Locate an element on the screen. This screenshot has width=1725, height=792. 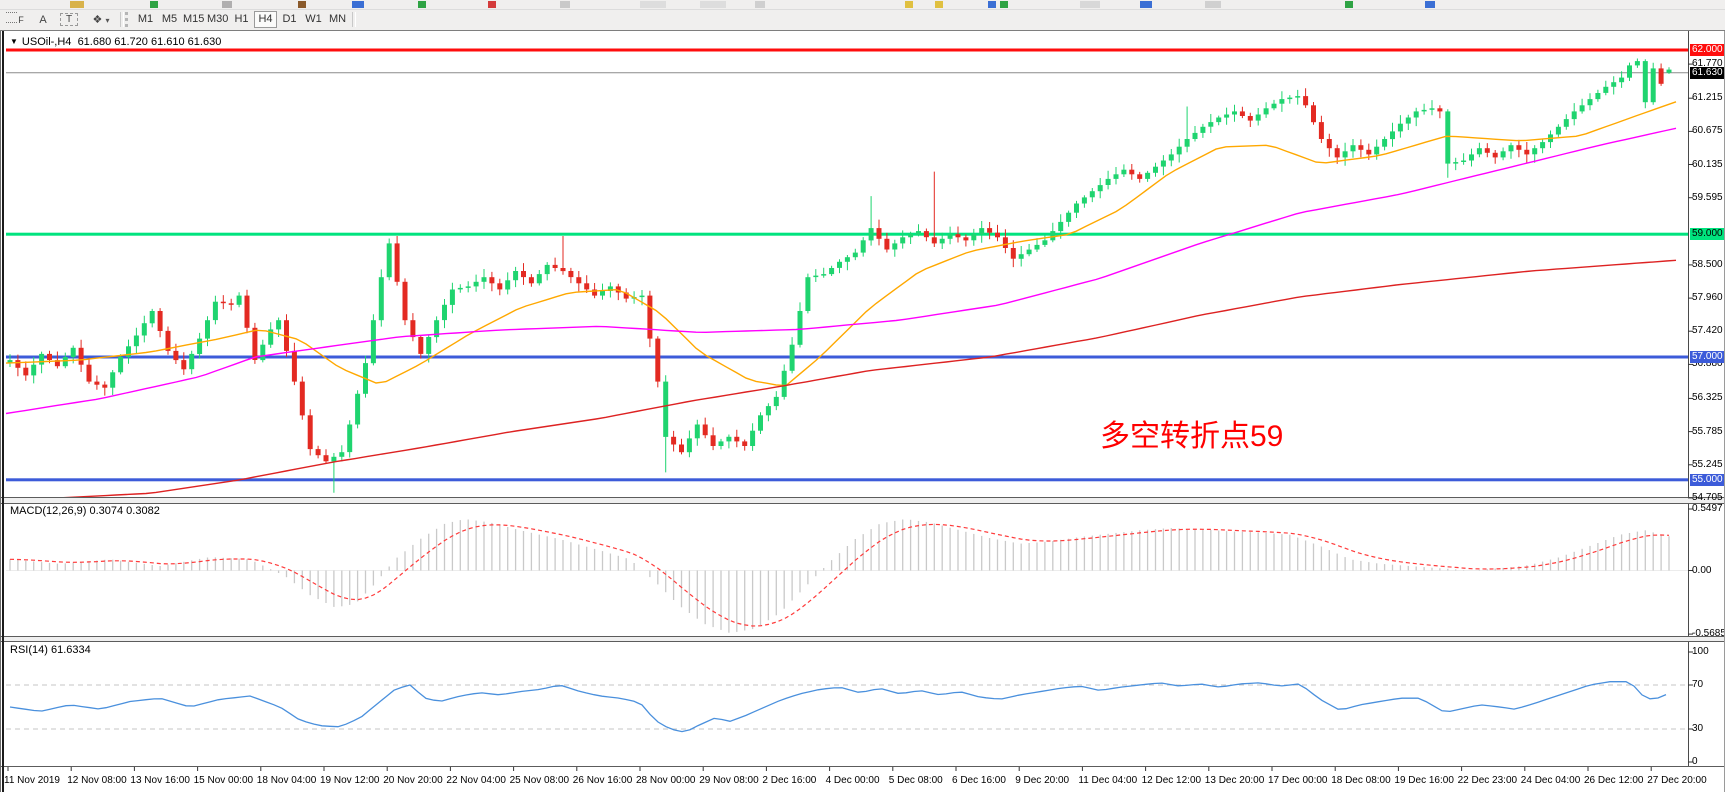
timeframe-button-m1: M1 is located at coordinates (145, 19).